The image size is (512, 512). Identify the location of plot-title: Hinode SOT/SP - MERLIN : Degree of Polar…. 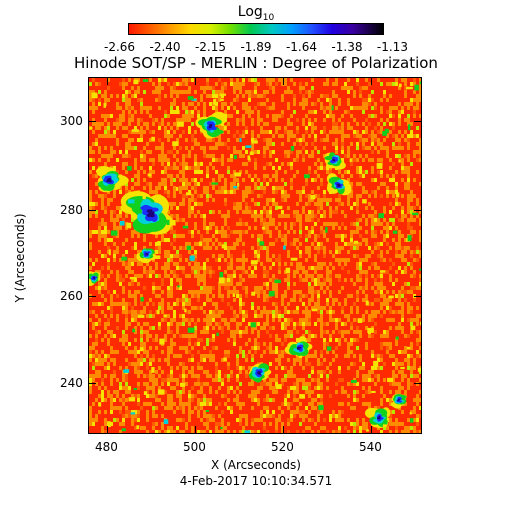
(256, 63).